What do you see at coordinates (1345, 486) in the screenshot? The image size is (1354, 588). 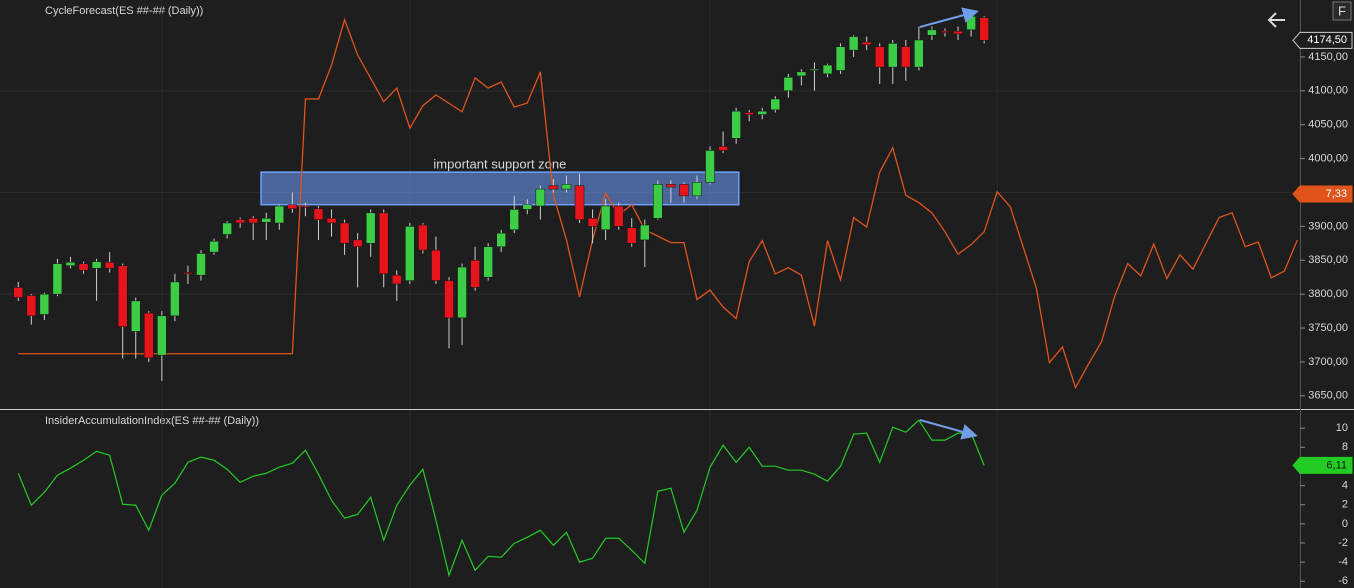 I see `y-tick-label: 4` at bounding box center [1345, 486].